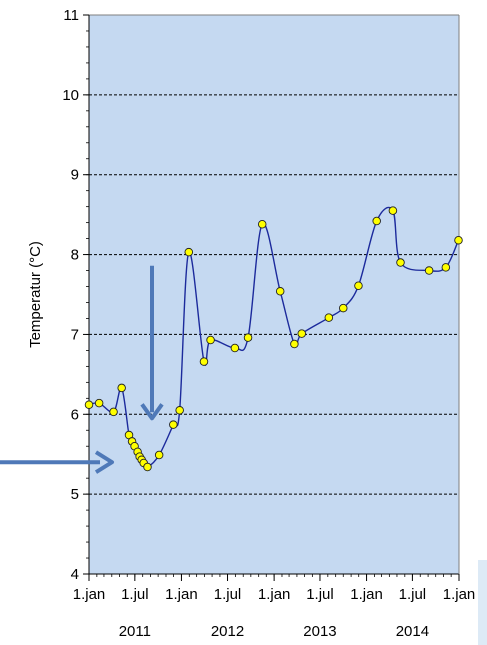 The height and width of the screenshot is (645, 487). What do you see at coordinates (152, 412) in the screenshot?
I see `arrow-down-head` at bounding box center [152, 412].